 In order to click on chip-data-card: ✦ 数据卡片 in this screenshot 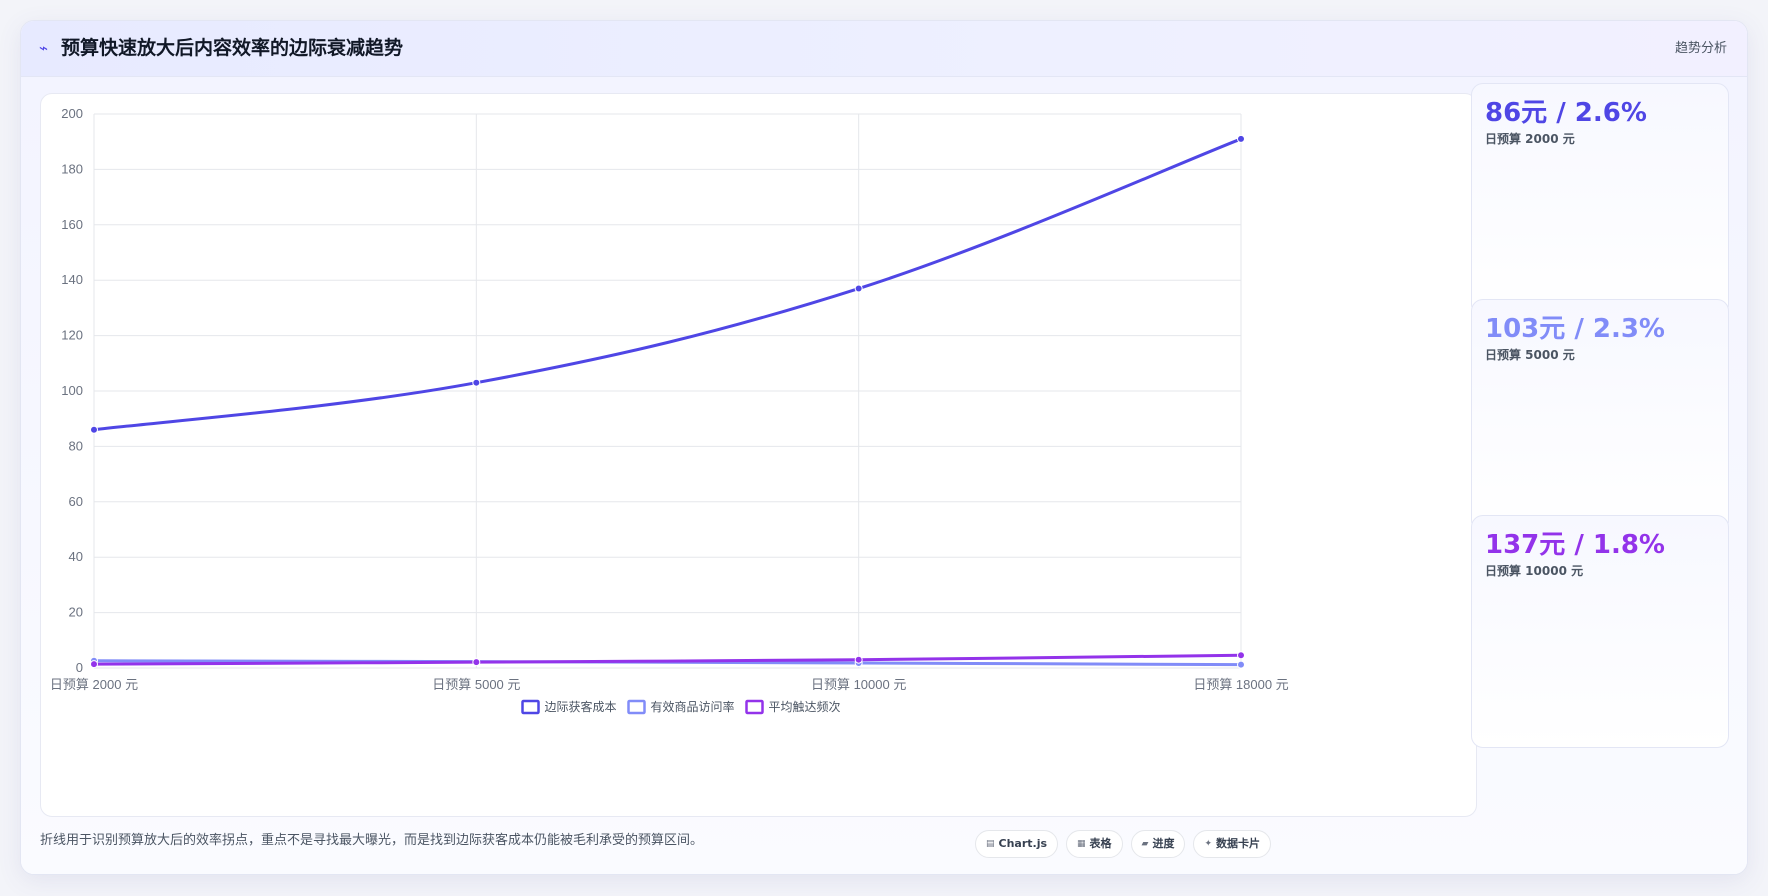, I will do `click(1232, 844)`.